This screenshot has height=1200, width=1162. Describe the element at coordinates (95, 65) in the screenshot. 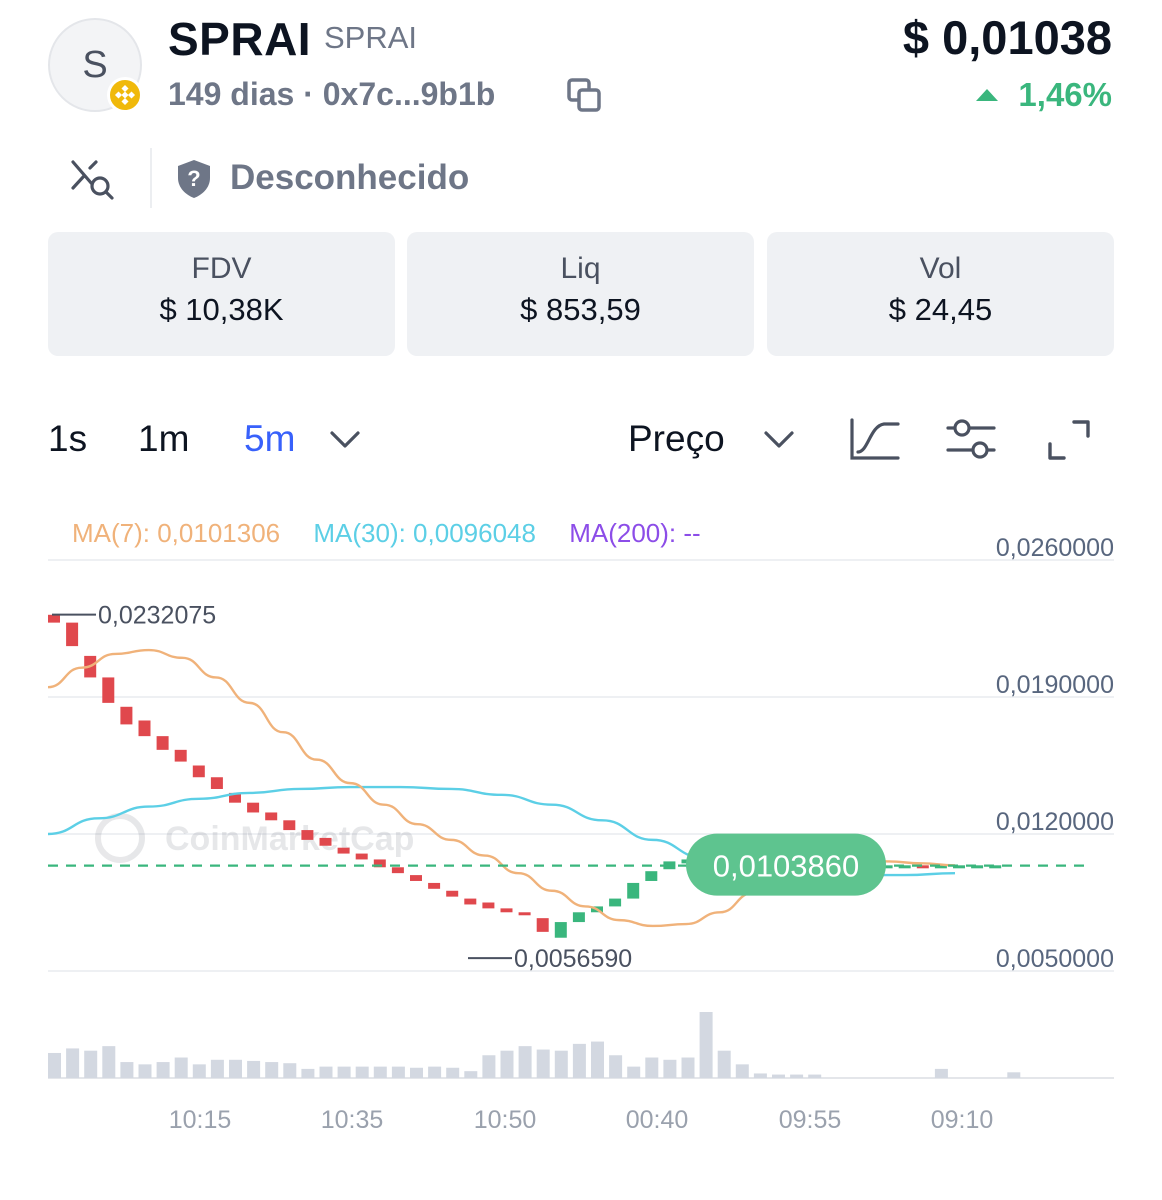

I see `token-avatar: S` at that location.